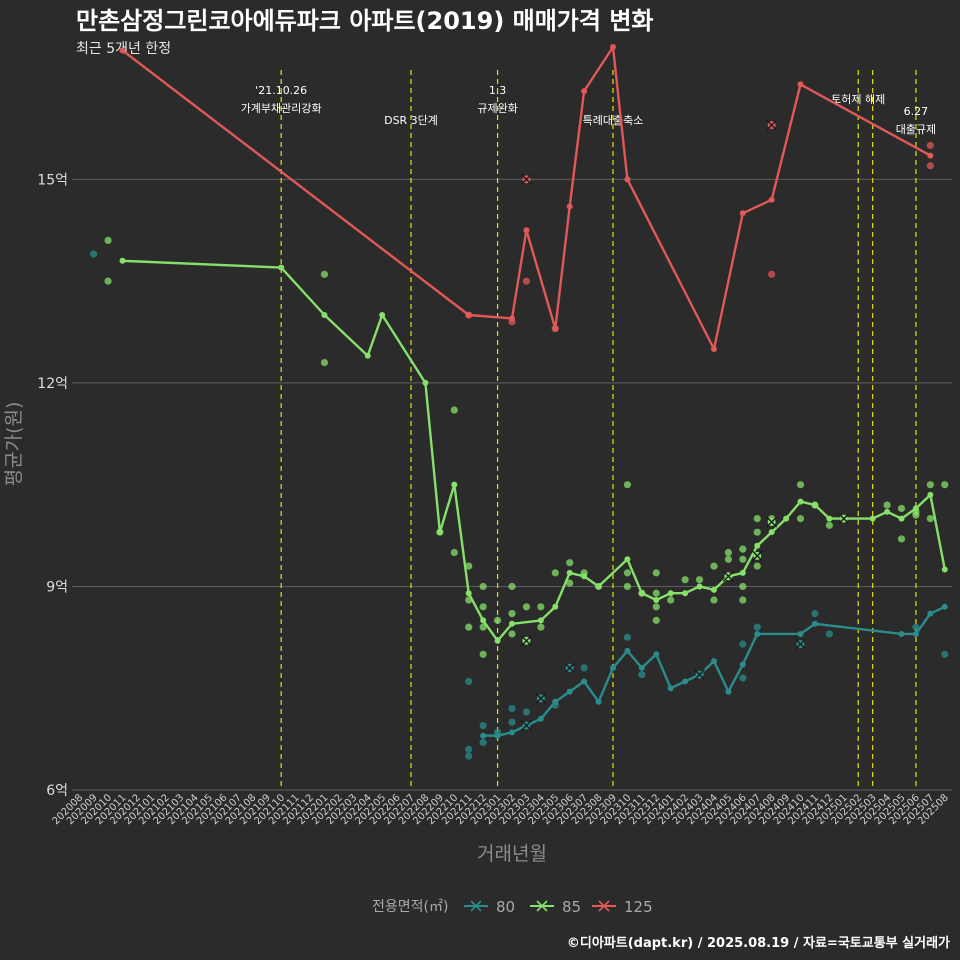 The image size is (960, 960). What do you see at coordinates (497, 108) in the screenshot?
I see `event-label: 규제완화` at bounding box center [497, 108].